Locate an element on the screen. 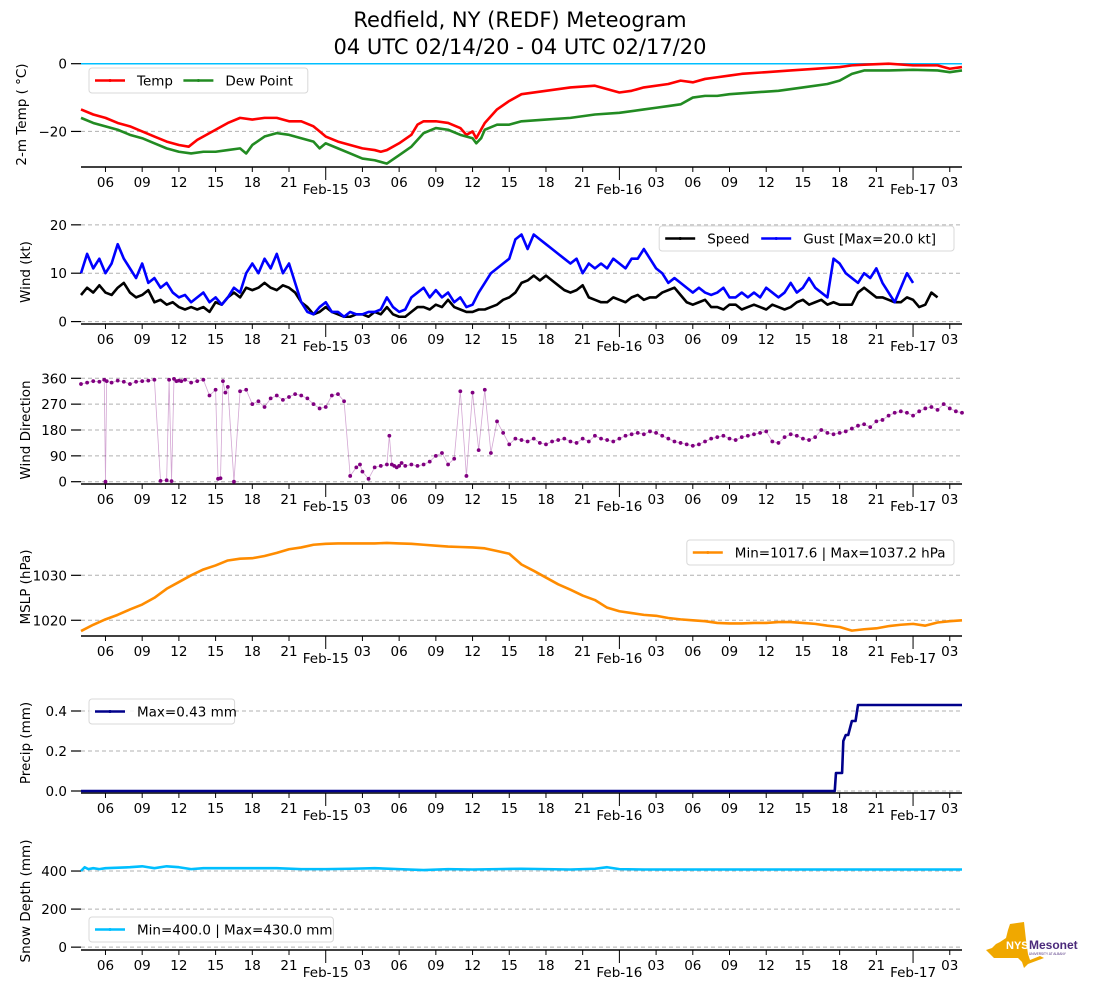  y-tick-label: 1020 is located at coordinates (50, 621).